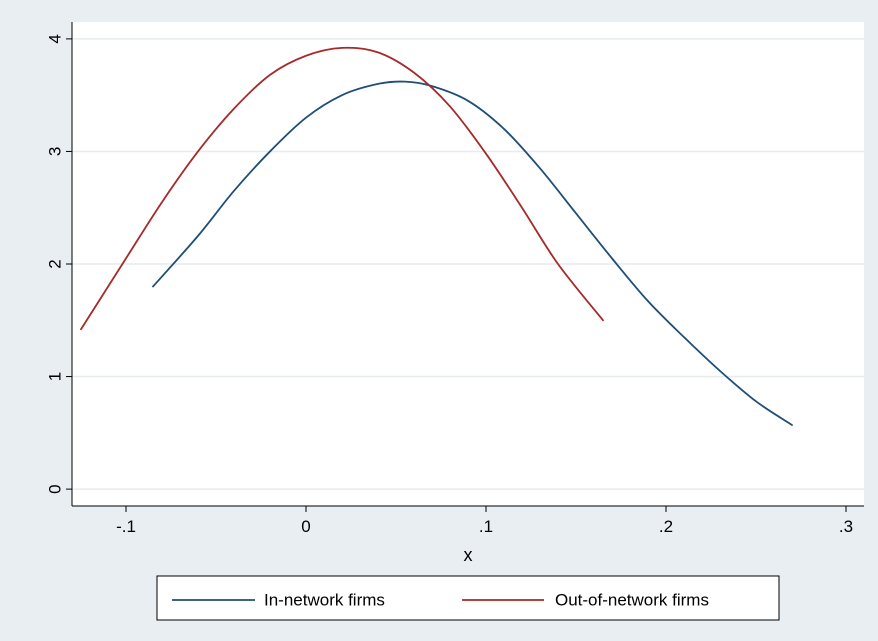  I want to click on y-tick-label: 0, so click(55, 488).